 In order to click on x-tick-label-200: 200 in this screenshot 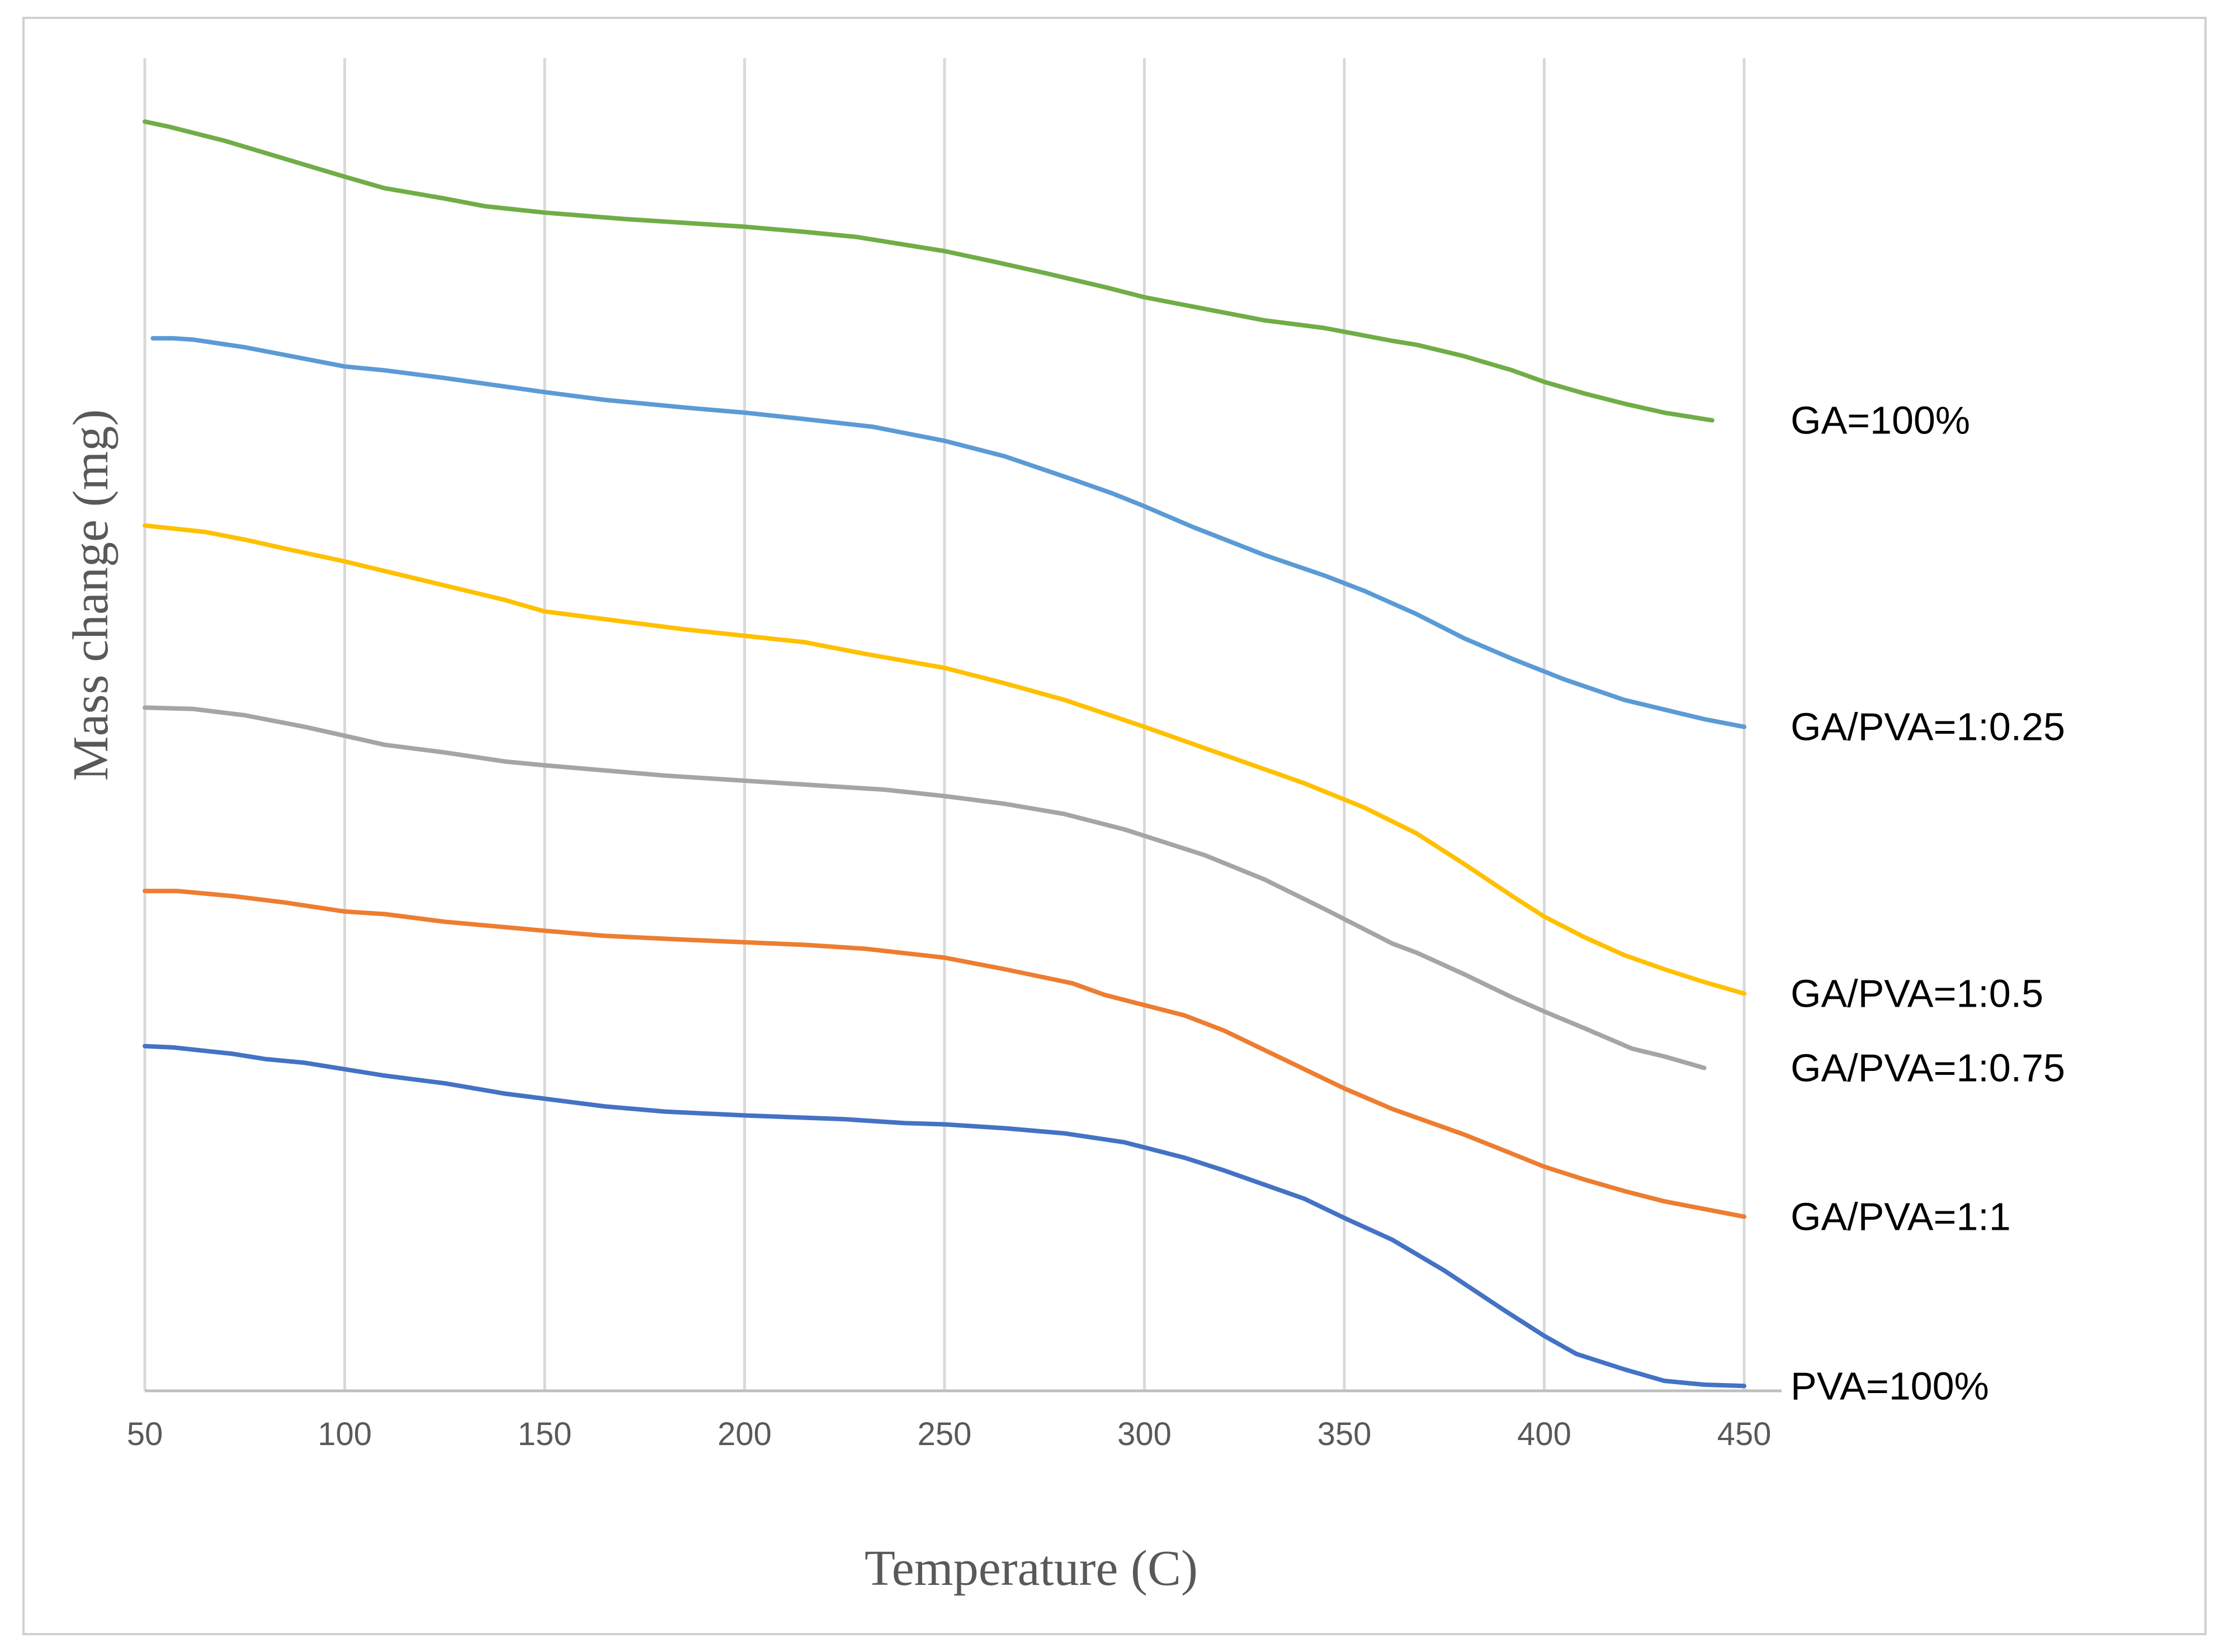, I will do `click(744, 1434)`.